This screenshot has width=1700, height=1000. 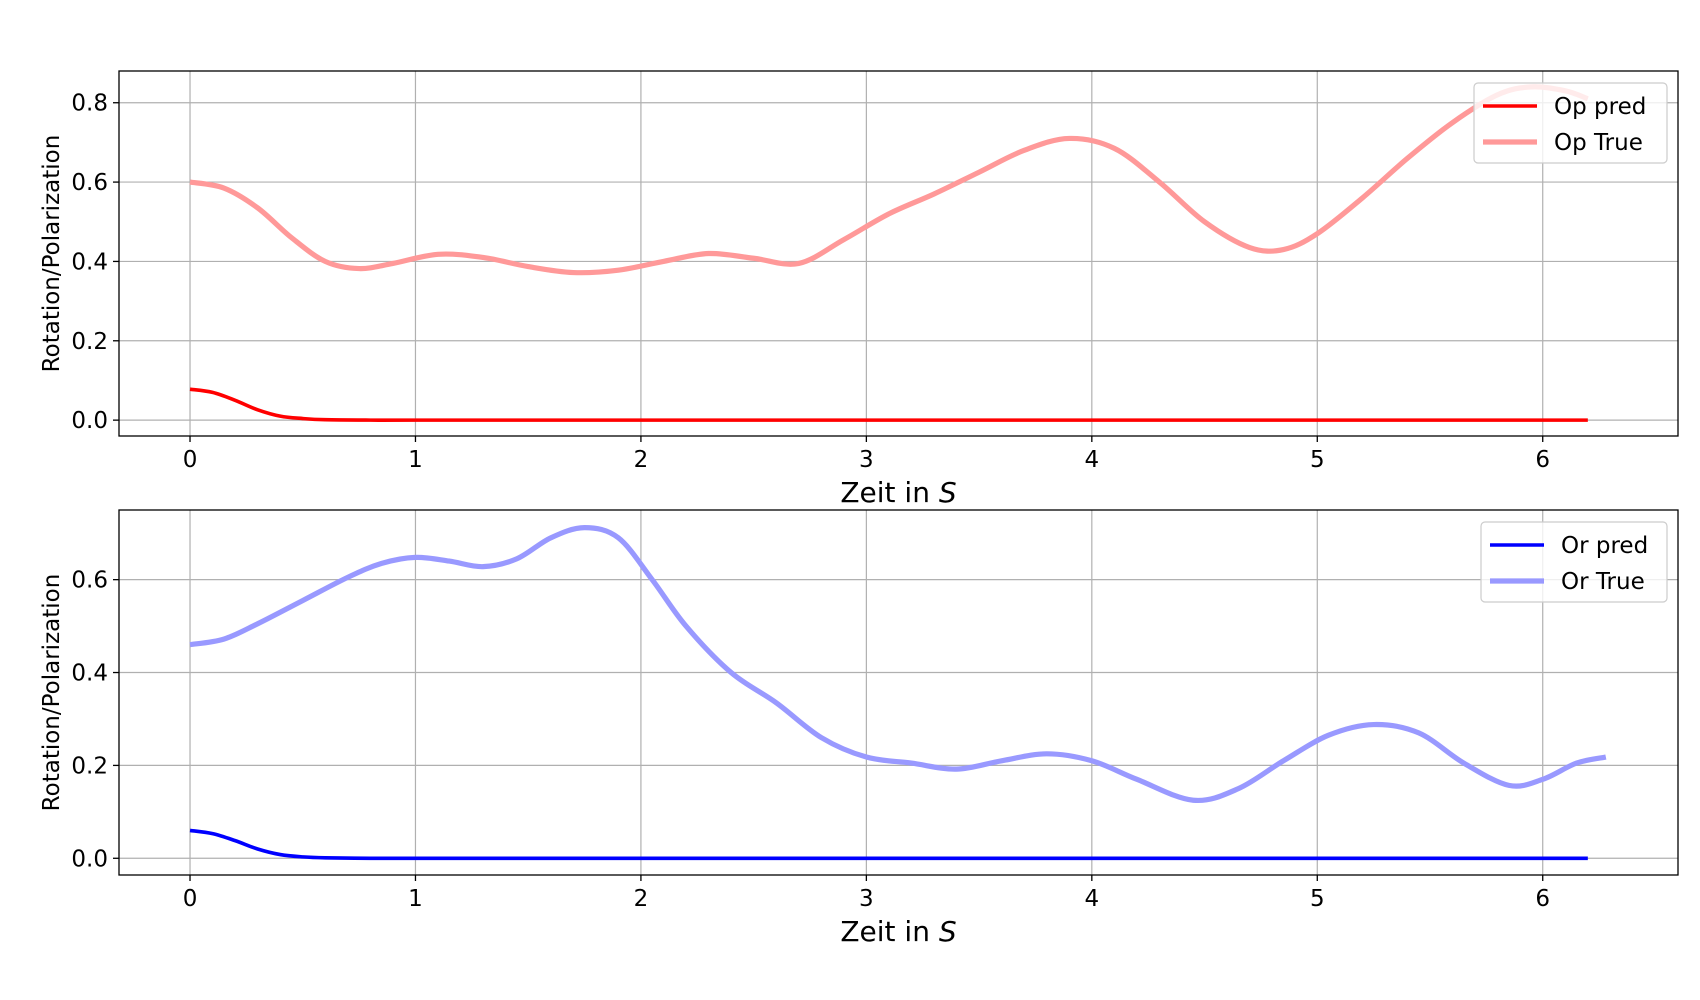 I want to click on legend-label: Or True, so click(x=1603, y=582).